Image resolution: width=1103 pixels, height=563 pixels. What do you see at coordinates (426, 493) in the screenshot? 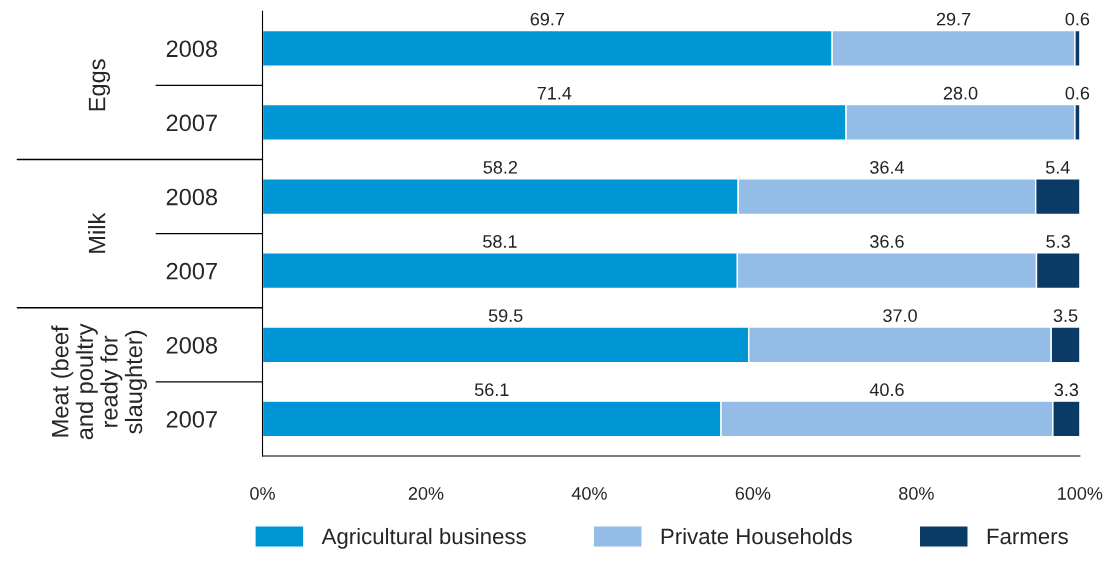
I see `x-tick-label: 20%` at bounding box center [426, 493].